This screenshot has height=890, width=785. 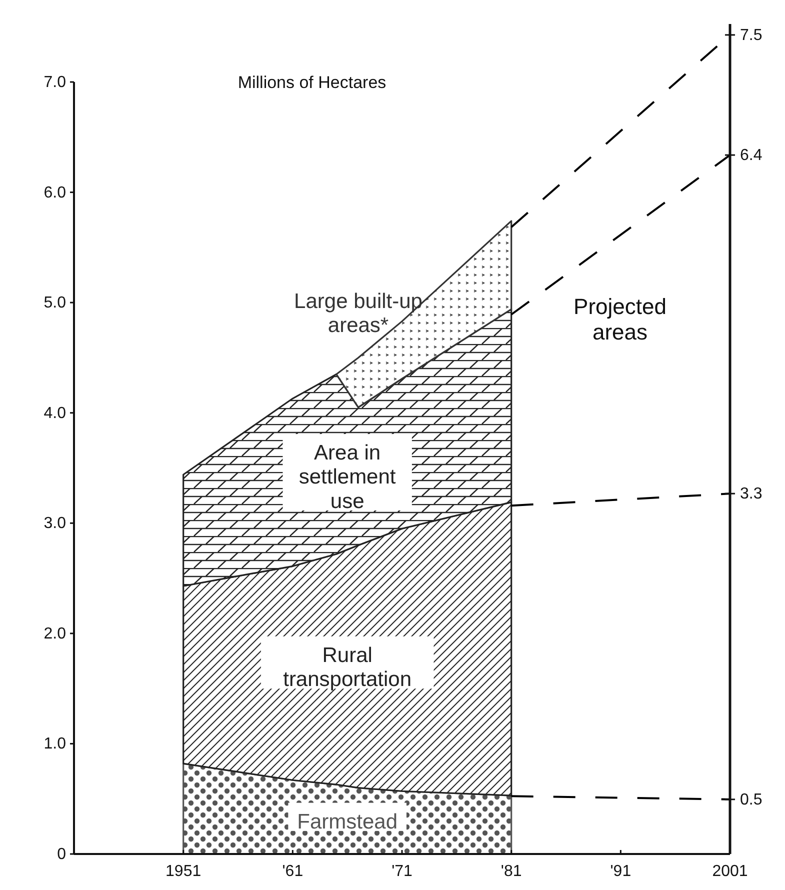 What do you see at coordinates (621, 871) in the screenshot?
I see `x-tick-label: '91` at bounding box center [621, 871].